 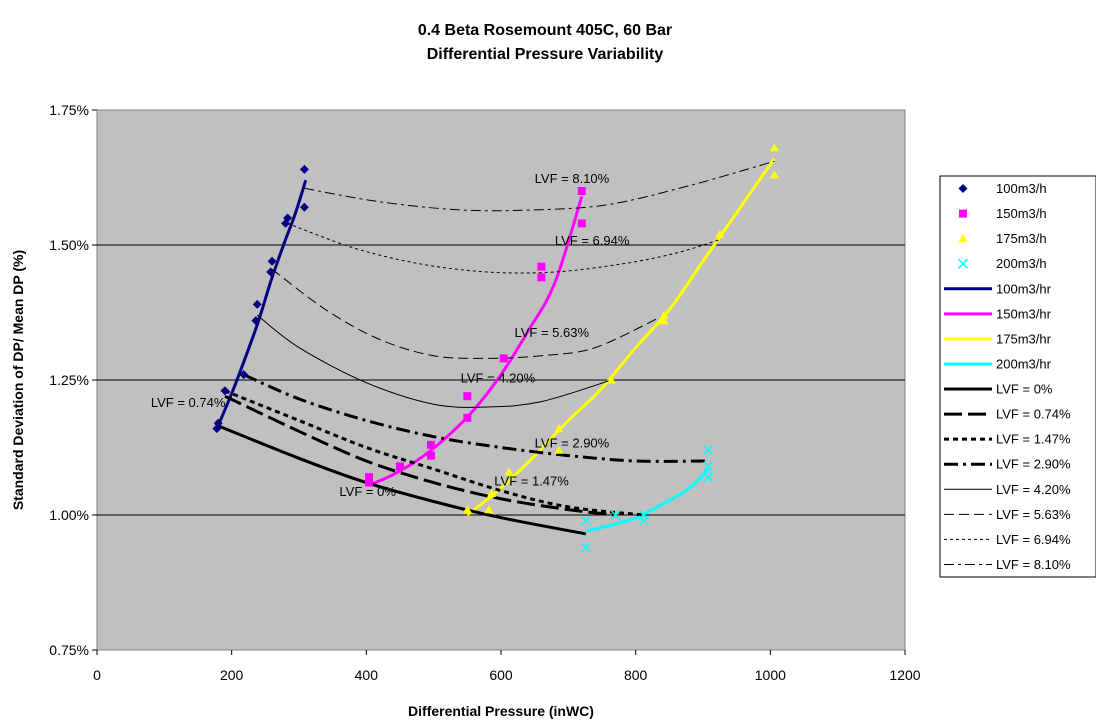 I want to click on legend-label: LVF = 2.90%, so click(x=1033, y=464).